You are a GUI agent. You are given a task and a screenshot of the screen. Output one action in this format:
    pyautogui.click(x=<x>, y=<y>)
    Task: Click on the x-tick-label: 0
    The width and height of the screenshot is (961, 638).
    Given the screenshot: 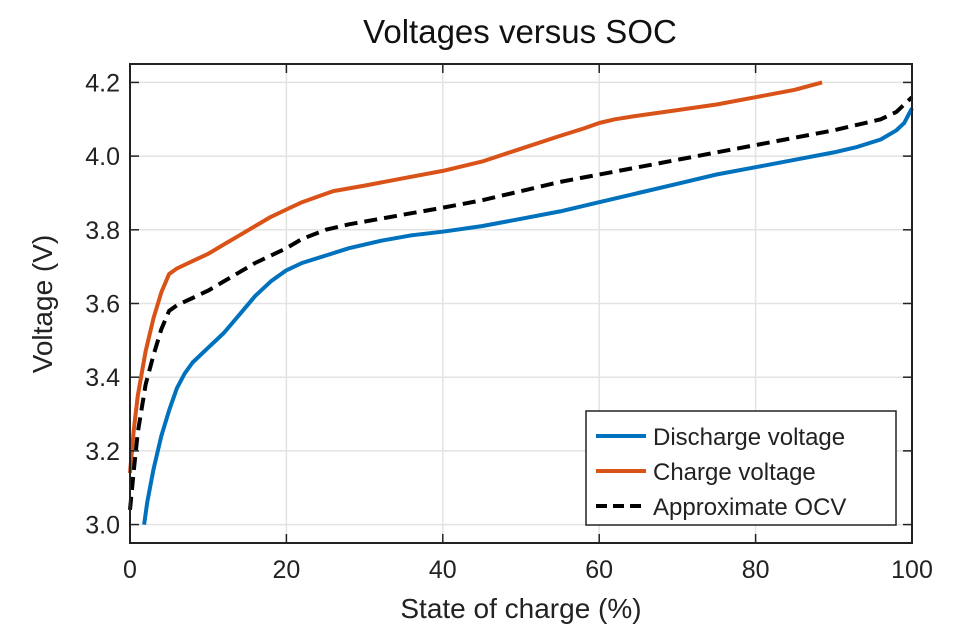 What is the action you would take?
    pyautogui.click(x=130, y=570)
    